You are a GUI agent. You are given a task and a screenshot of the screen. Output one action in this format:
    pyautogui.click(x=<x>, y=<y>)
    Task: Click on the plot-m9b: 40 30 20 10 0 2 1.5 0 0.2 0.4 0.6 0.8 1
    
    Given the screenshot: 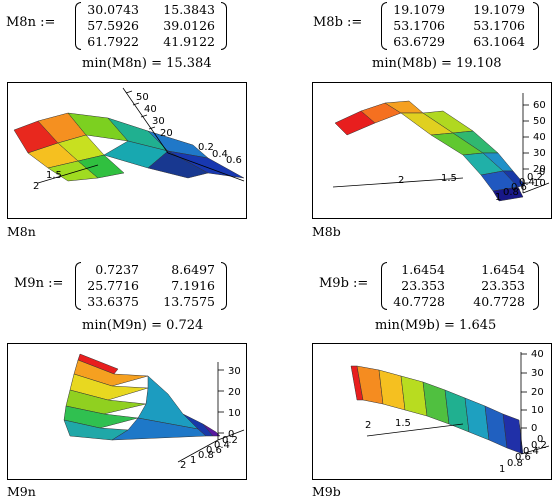 What is the action you would take?
    pyautogui.click(x=432, y=411)
    